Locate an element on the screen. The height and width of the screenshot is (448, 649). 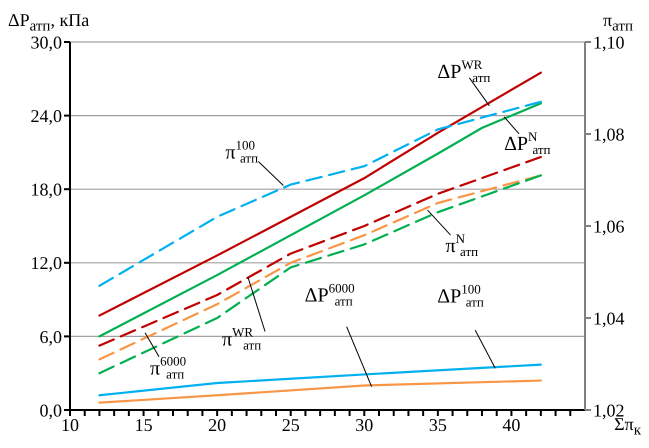
y2-tick-label: 1,02 is located at coordinates (608, 410).